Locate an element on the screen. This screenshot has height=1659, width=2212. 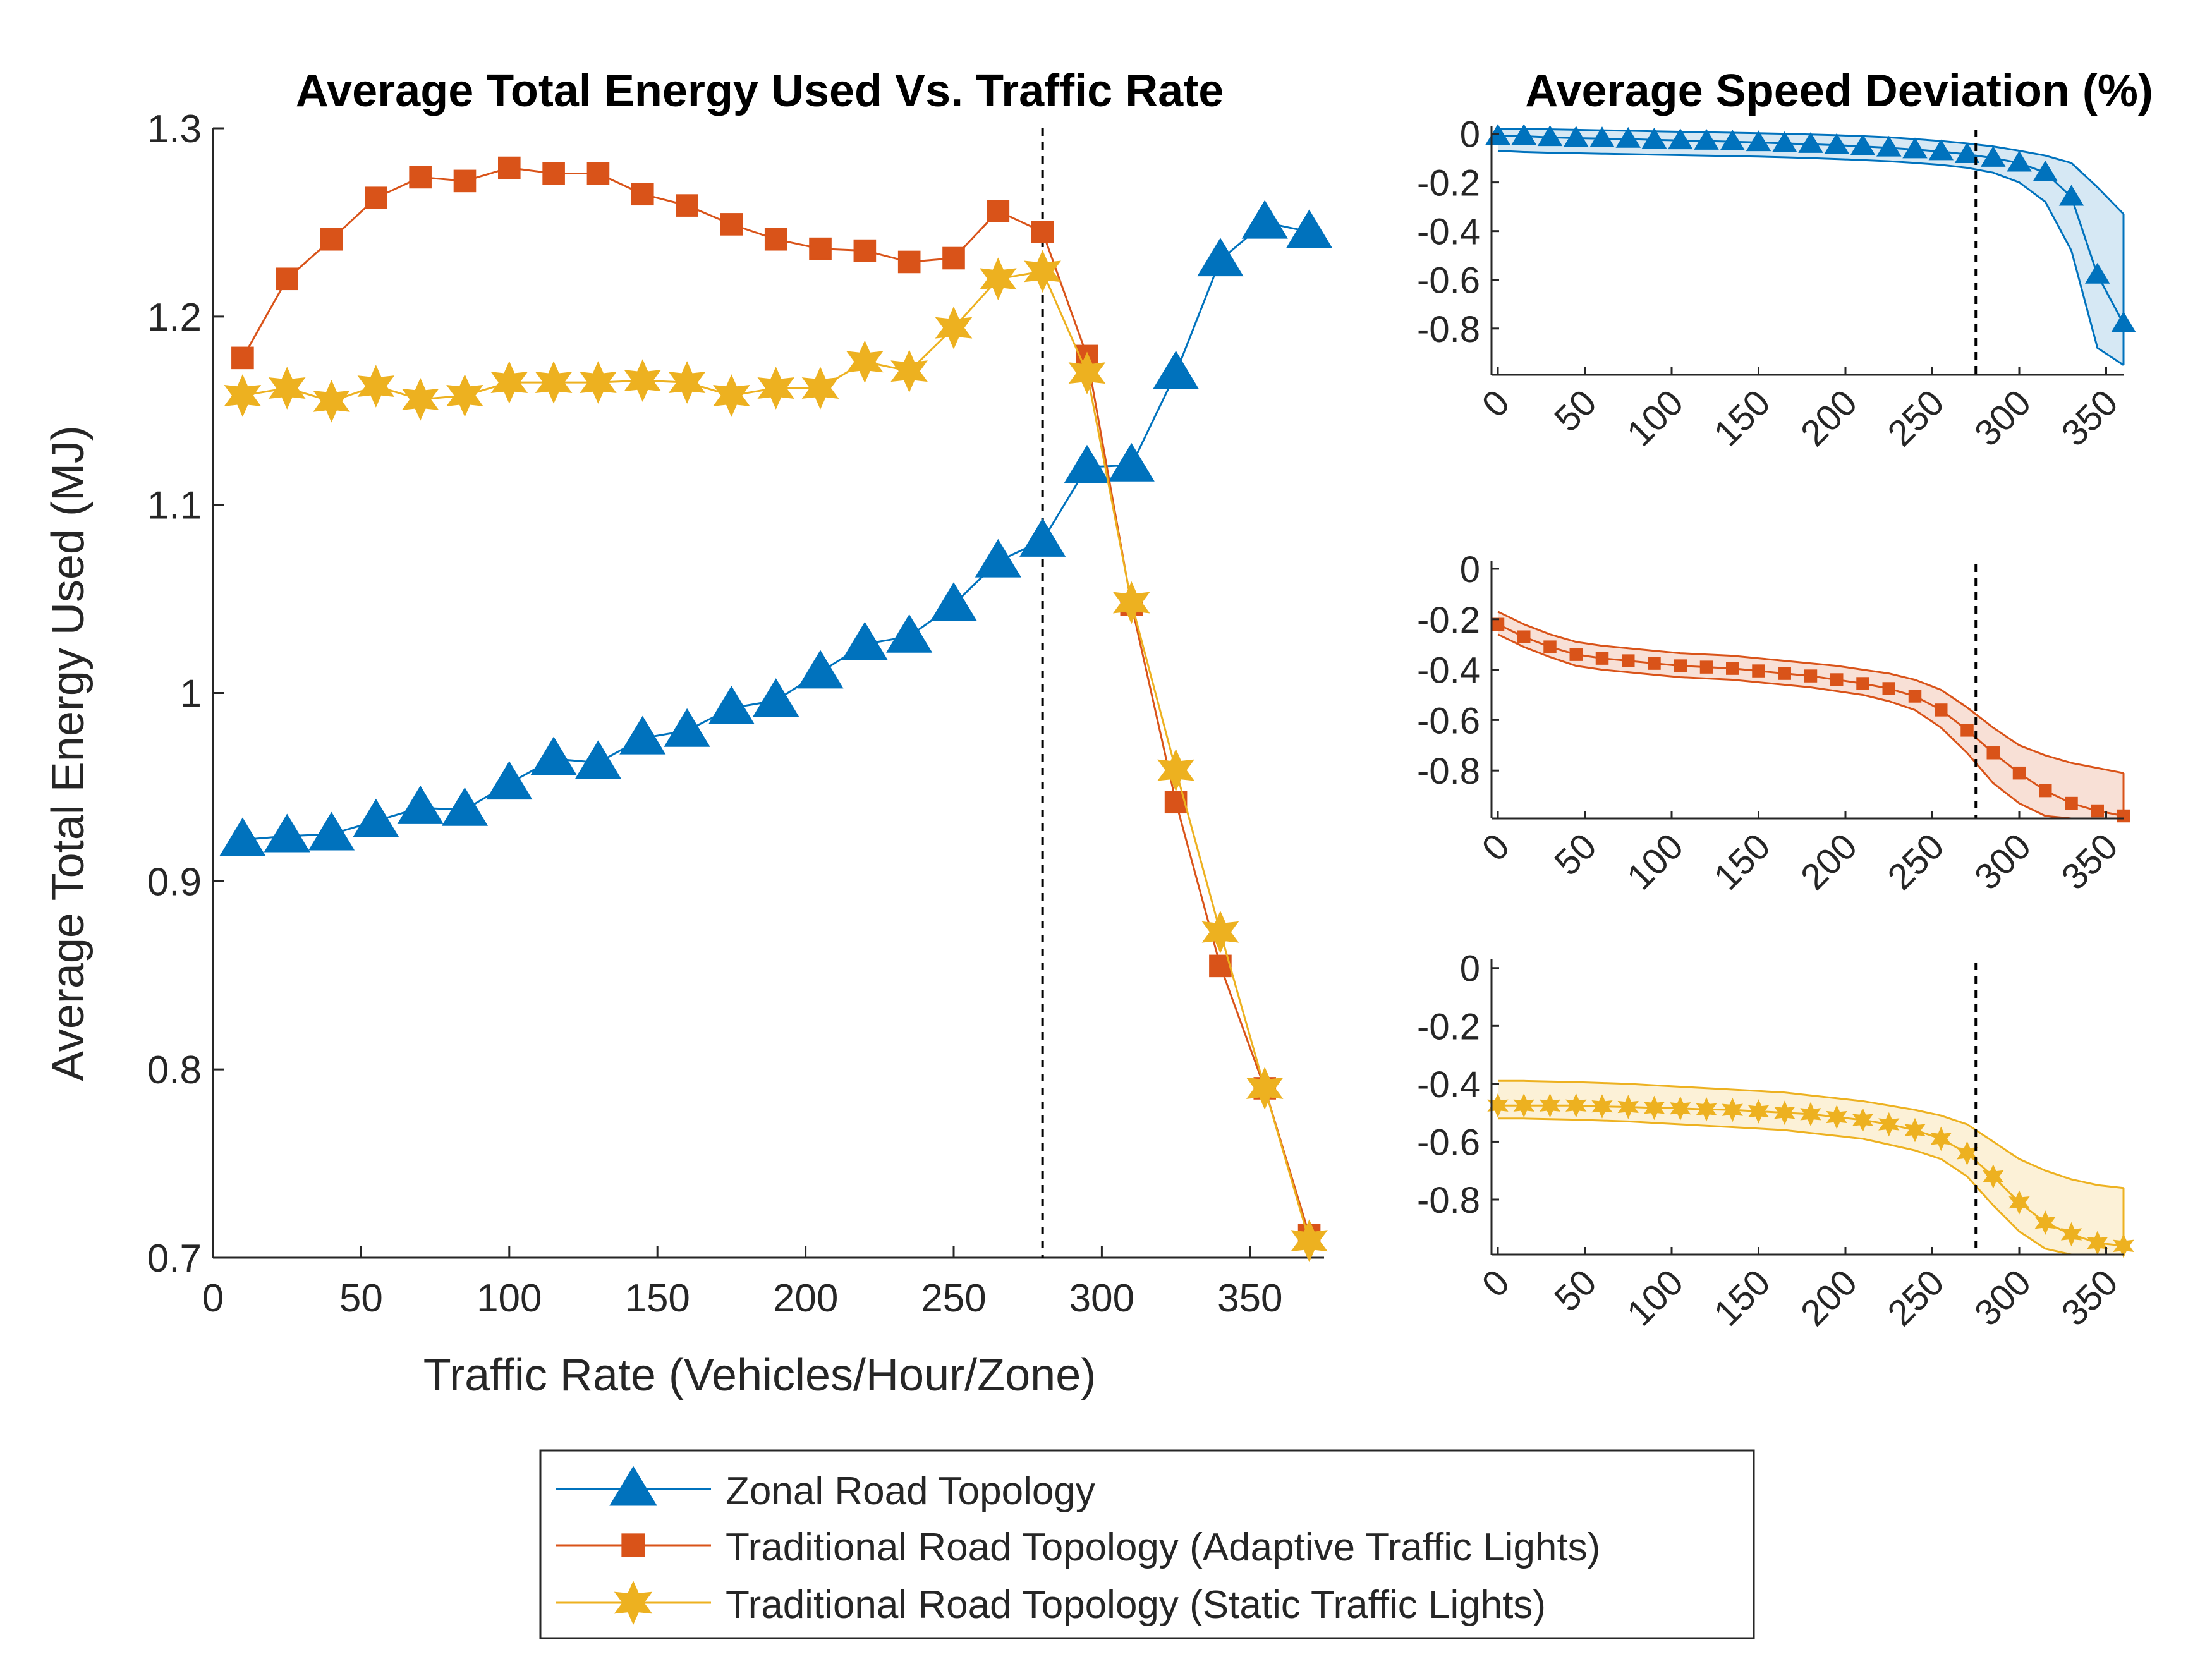
main-x-tick-label: 50 is located at coordinates (361, 1298).